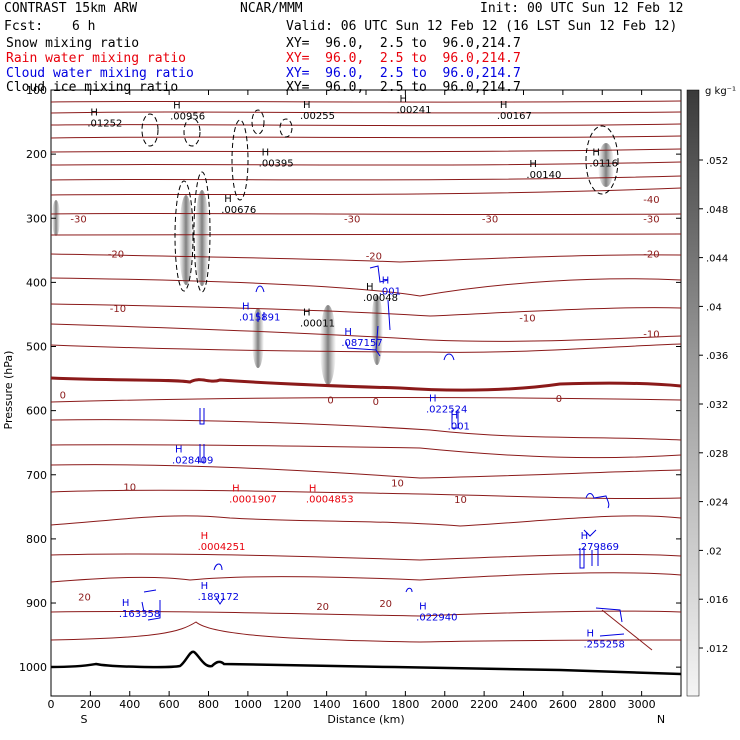 Image resolution: width=740 pixels, height=740 pixels. Describe the element at coordinates (602, 704) in the screenshot. I see `x-tick-label: 2800` at that location.